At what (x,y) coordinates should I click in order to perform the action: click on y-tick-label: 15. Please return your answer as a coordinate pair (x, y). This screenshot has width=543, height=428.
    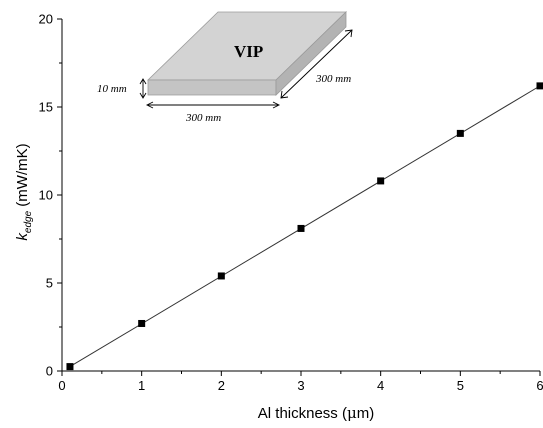
    Looking at the image, I should click on (46, 107).